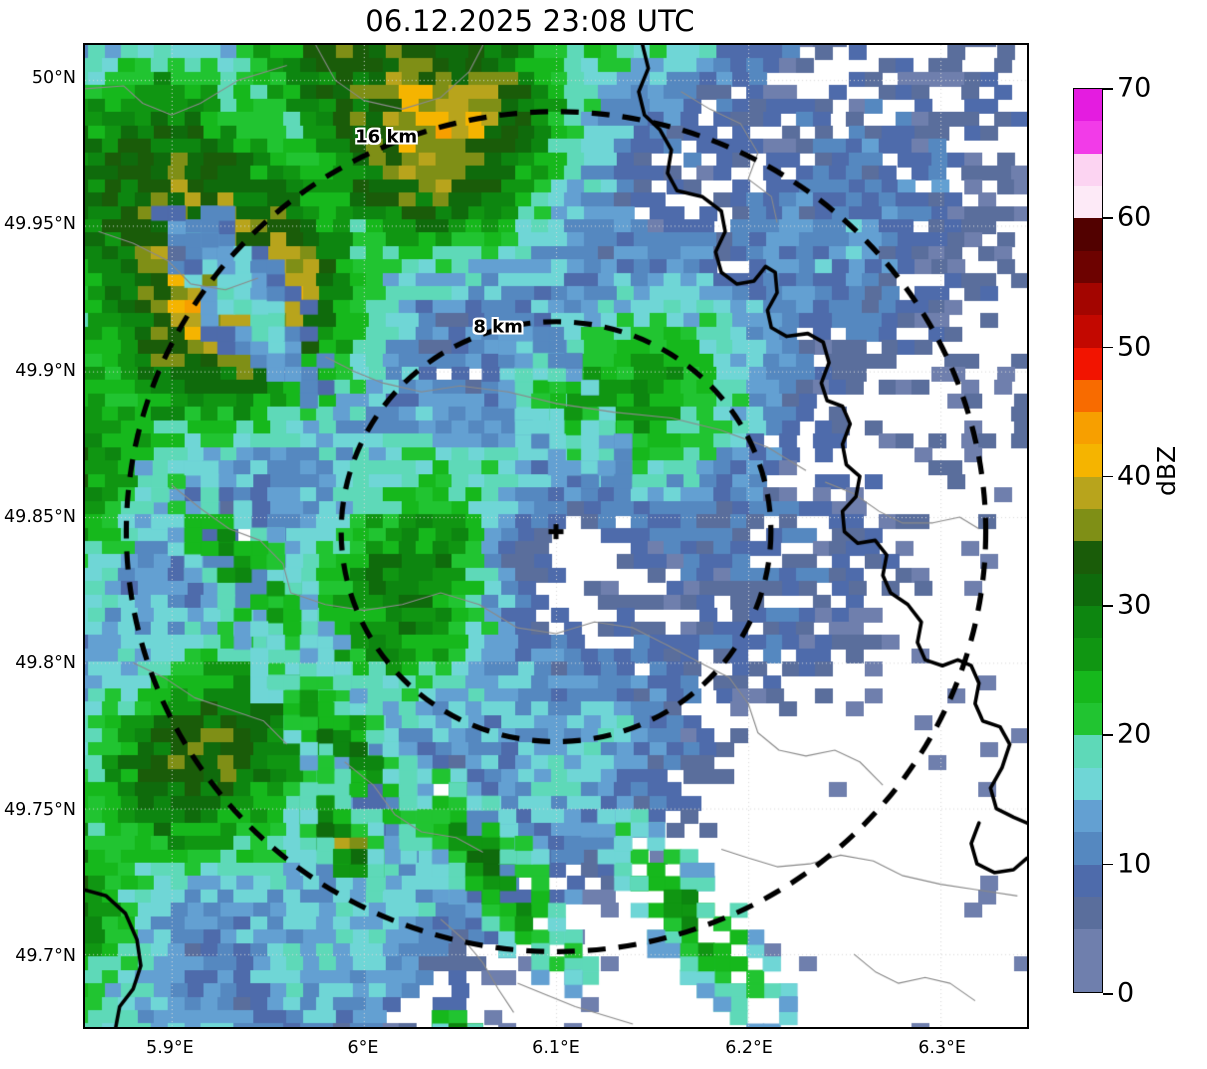 This screenshot has height=1069, width=1207. Describe the element at coordinates (1112, 541) in the screenshot. I see `colorbar-group: 0 10 20 30 40 50 60 70` at that location.